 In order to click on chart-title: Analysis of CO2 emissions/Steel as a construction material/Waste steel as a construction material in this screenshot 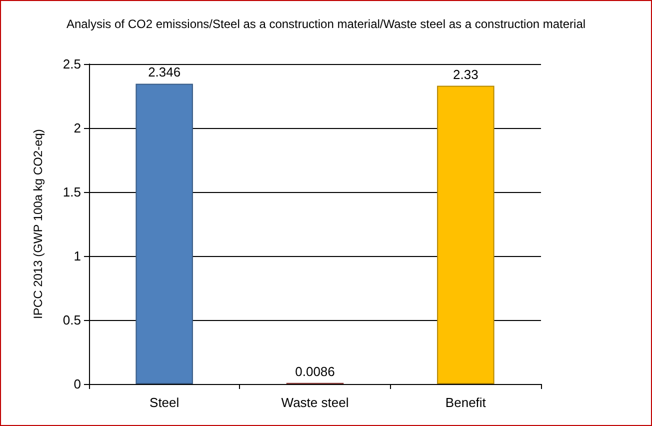, I will do `click(326, 24)`.